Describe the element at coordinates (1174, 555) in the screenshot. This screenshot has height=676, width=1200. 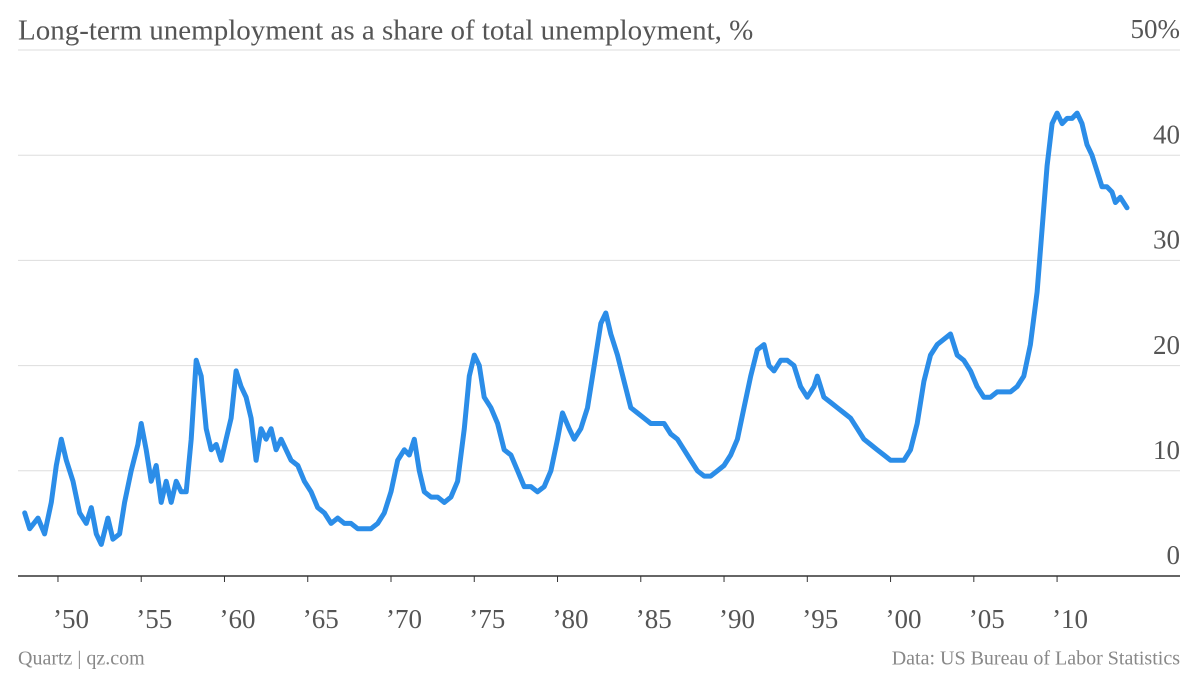
I see `y-tick-label: 0` at that location.